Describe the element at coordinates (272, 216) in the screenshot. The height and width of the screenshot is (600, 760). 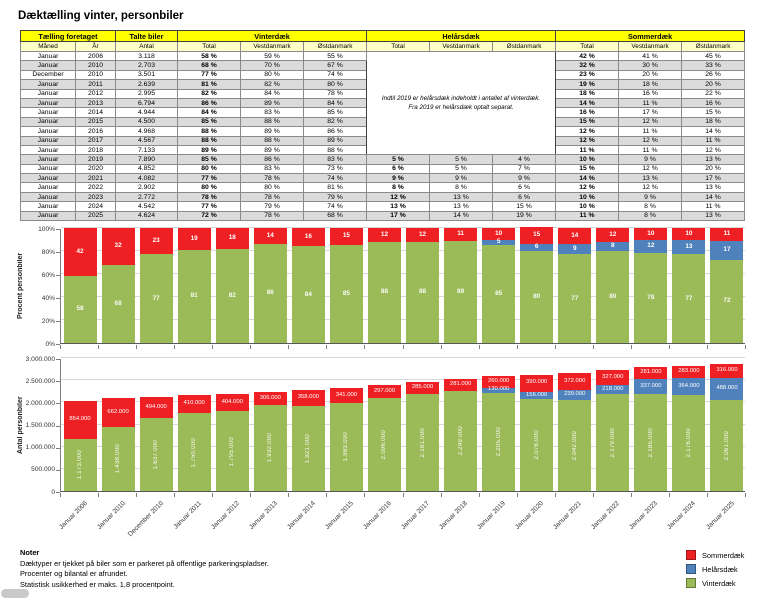
I see `table-cell: 78 %` at that location.